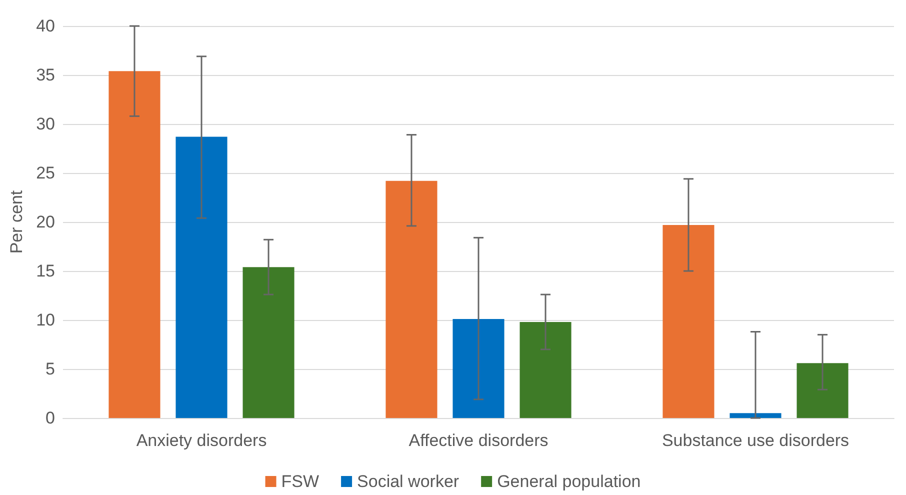 This screenshot has width=906, height=495. What do you see at coordinates (45, 271) in the screenshot?
I see `y-tick-label: 15` at bounding box center [45, 271].